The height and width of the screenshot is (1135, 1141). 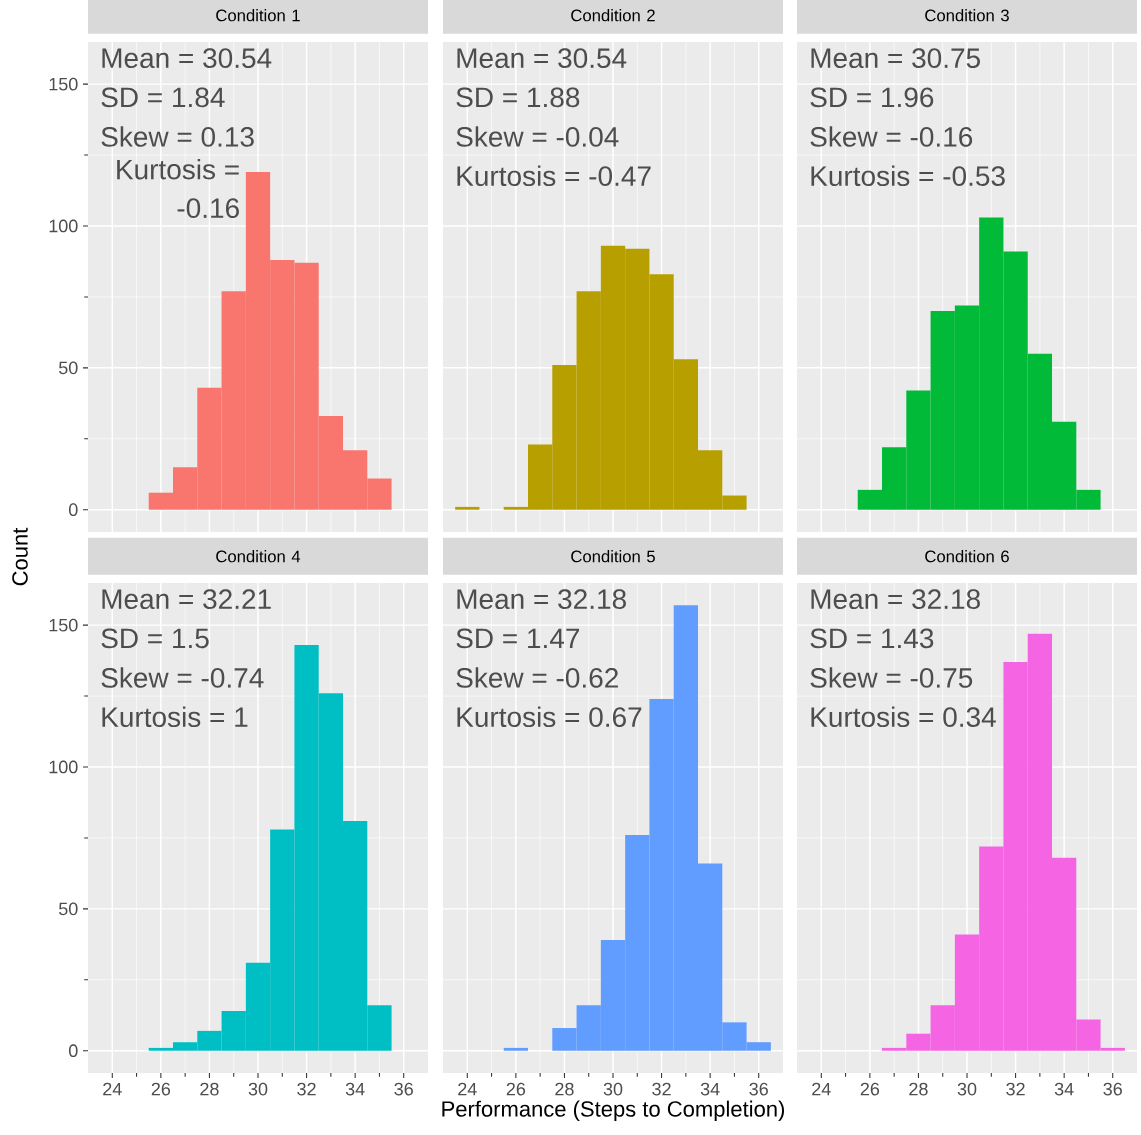 What do you see at coordinates (537, 136) in the screenshot?
I see `annotation: Skew = -0.04` at bounding box center [537, 136].